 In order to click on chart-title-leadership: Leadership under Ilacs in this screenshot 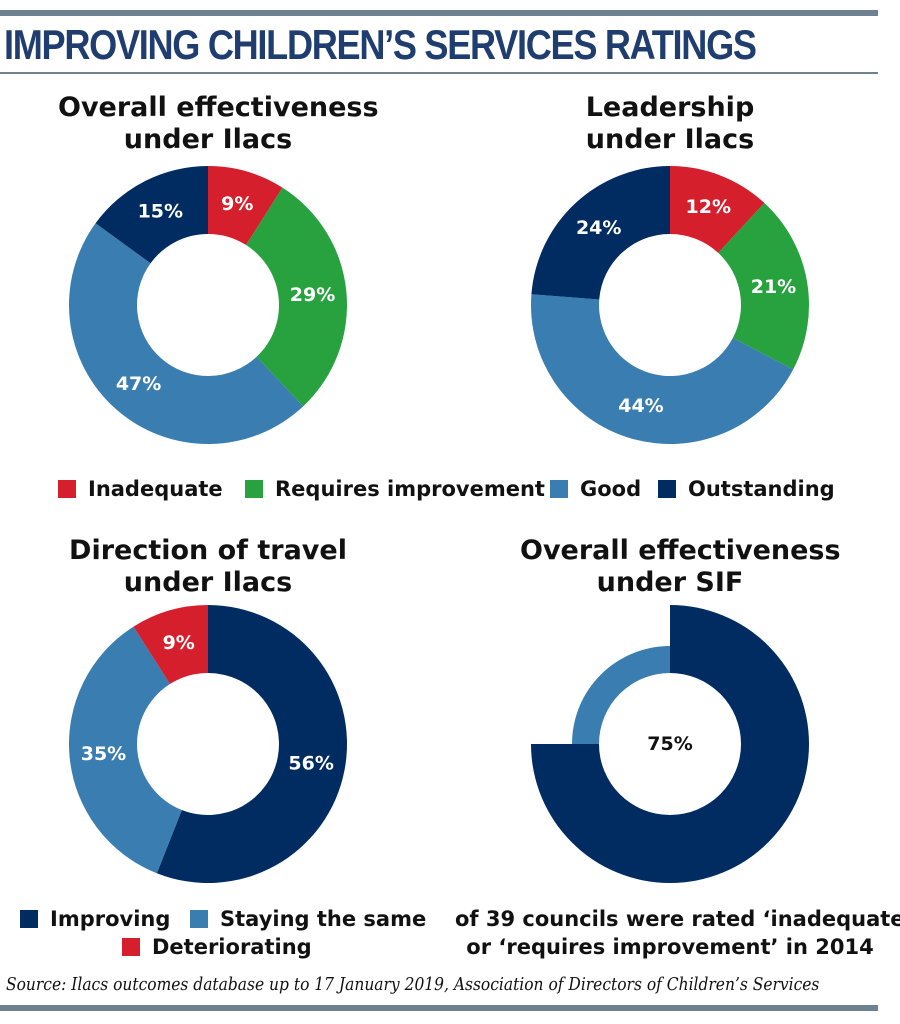, I will do `click(670, 124)`.